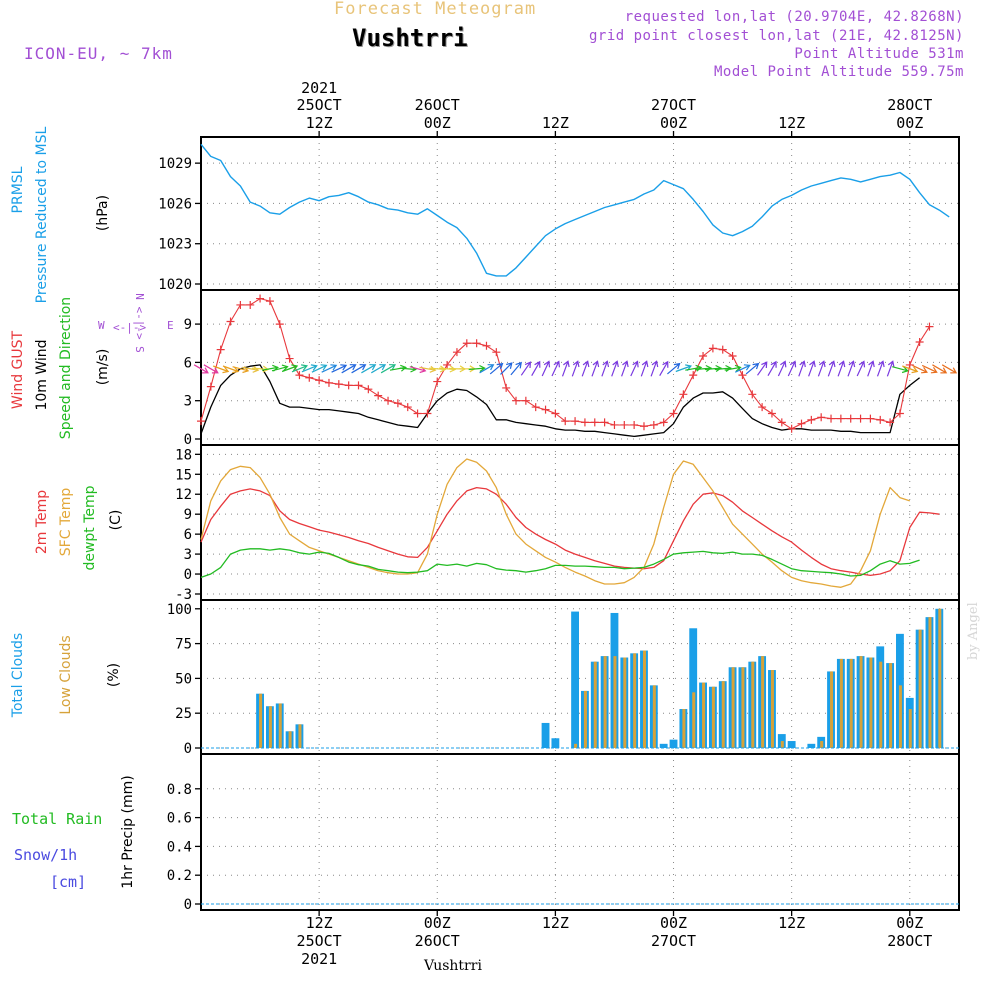  I want to click on compass-horizontal: <-|->, so click(129, 327).